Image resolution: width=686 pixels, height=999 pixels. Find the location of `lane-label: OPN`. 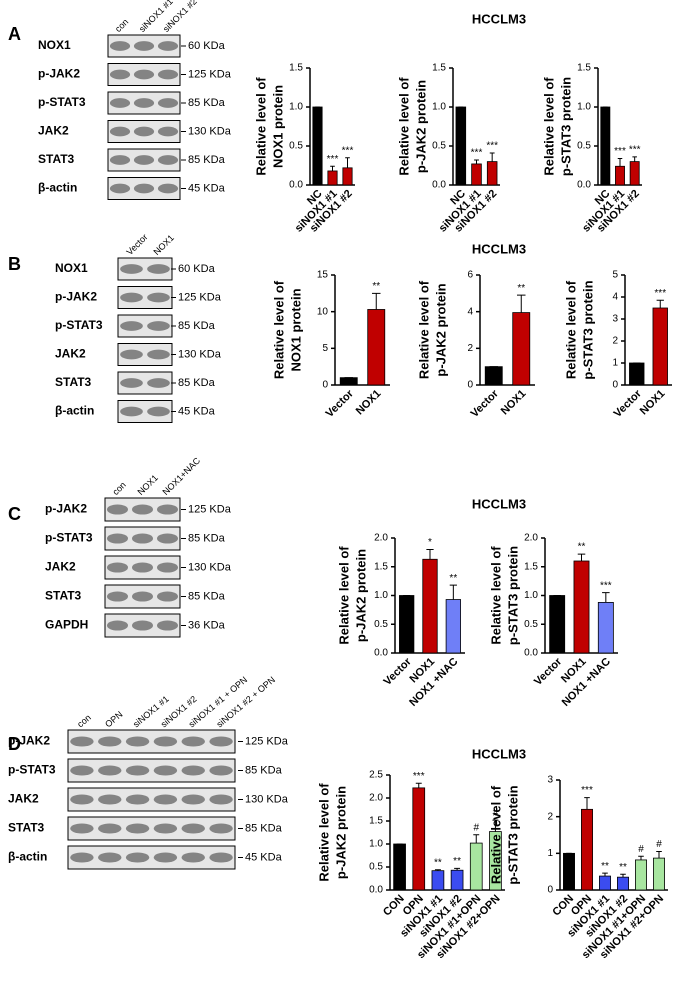

lane-label: OPN is located at coordinates (113, 719).